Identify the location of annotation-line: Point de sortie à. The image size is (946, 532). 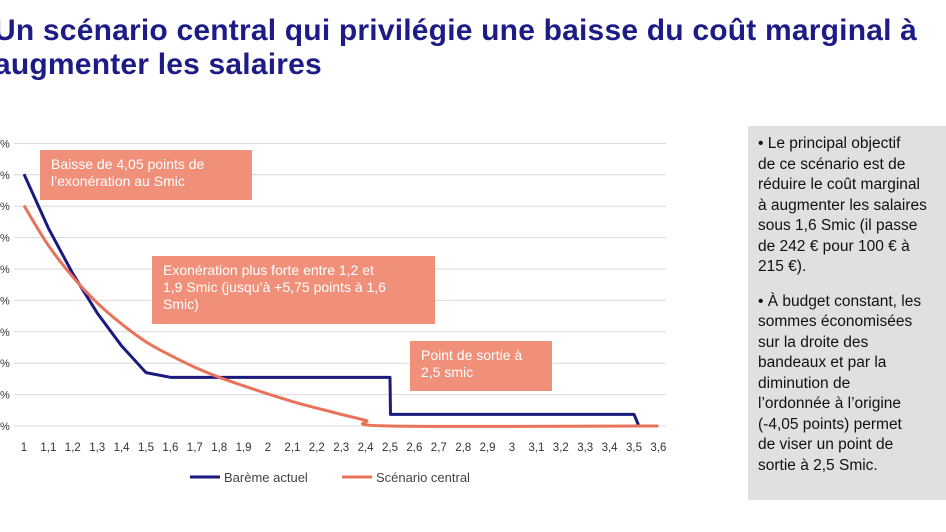
(471, 355).